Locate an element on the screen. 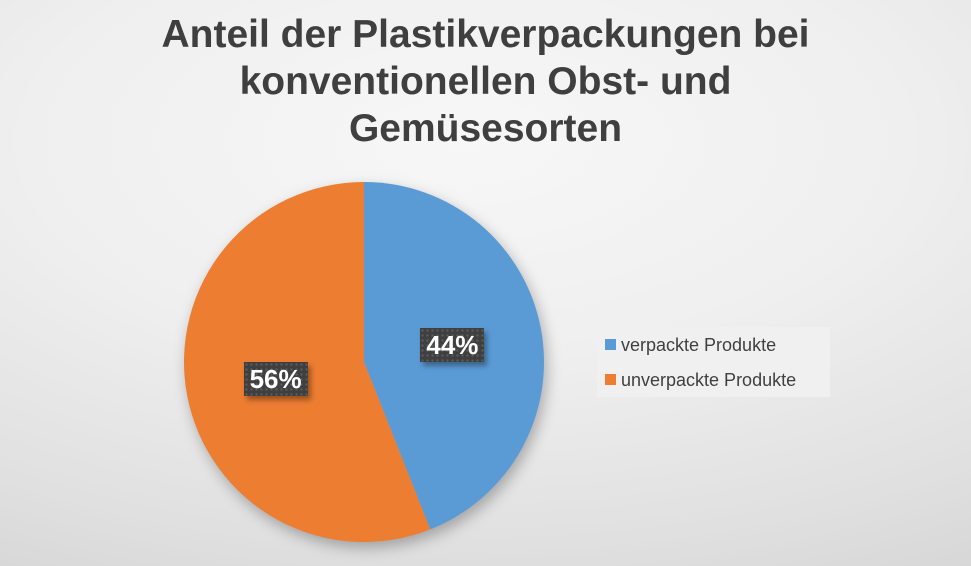 The width and height of the screenshot is (971, 566). chart-legend: verpackte Produkte unverpackte Produkte is located at coordinates (713, 362).